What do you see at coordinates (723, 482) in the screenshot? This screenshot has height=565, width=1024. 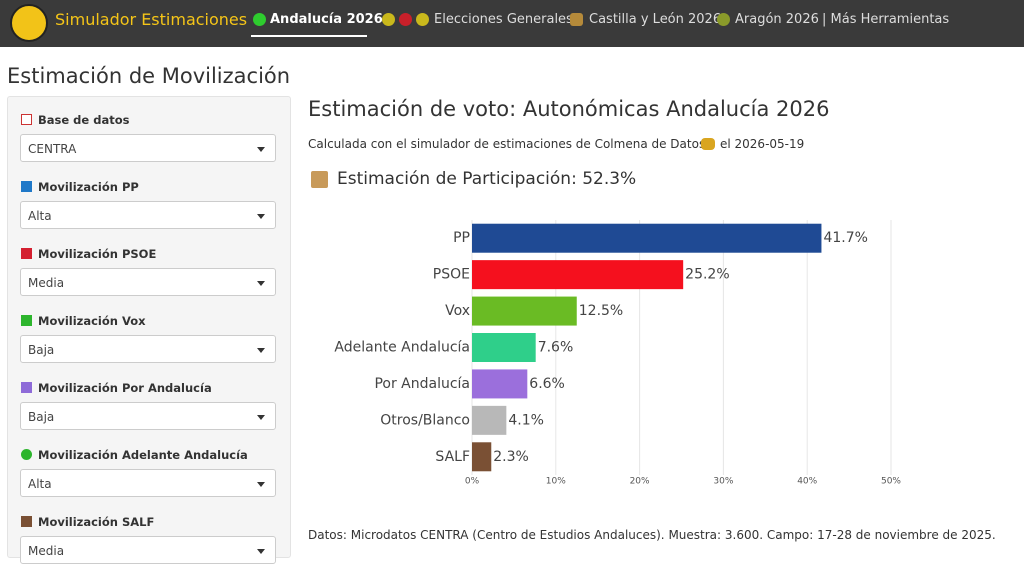 I see `x-tick-label: 30%` at bounding box center [723, 482].